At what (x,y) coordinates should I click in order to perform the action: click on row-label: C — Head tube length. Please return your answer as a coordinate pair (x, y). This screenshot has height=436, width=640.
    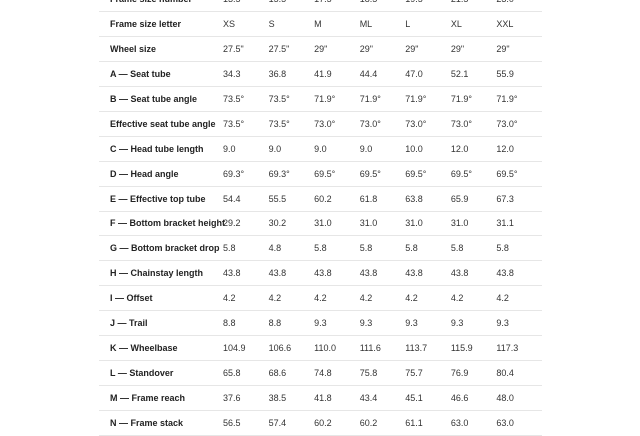
    Looking at the image, I should click on (157, 148).